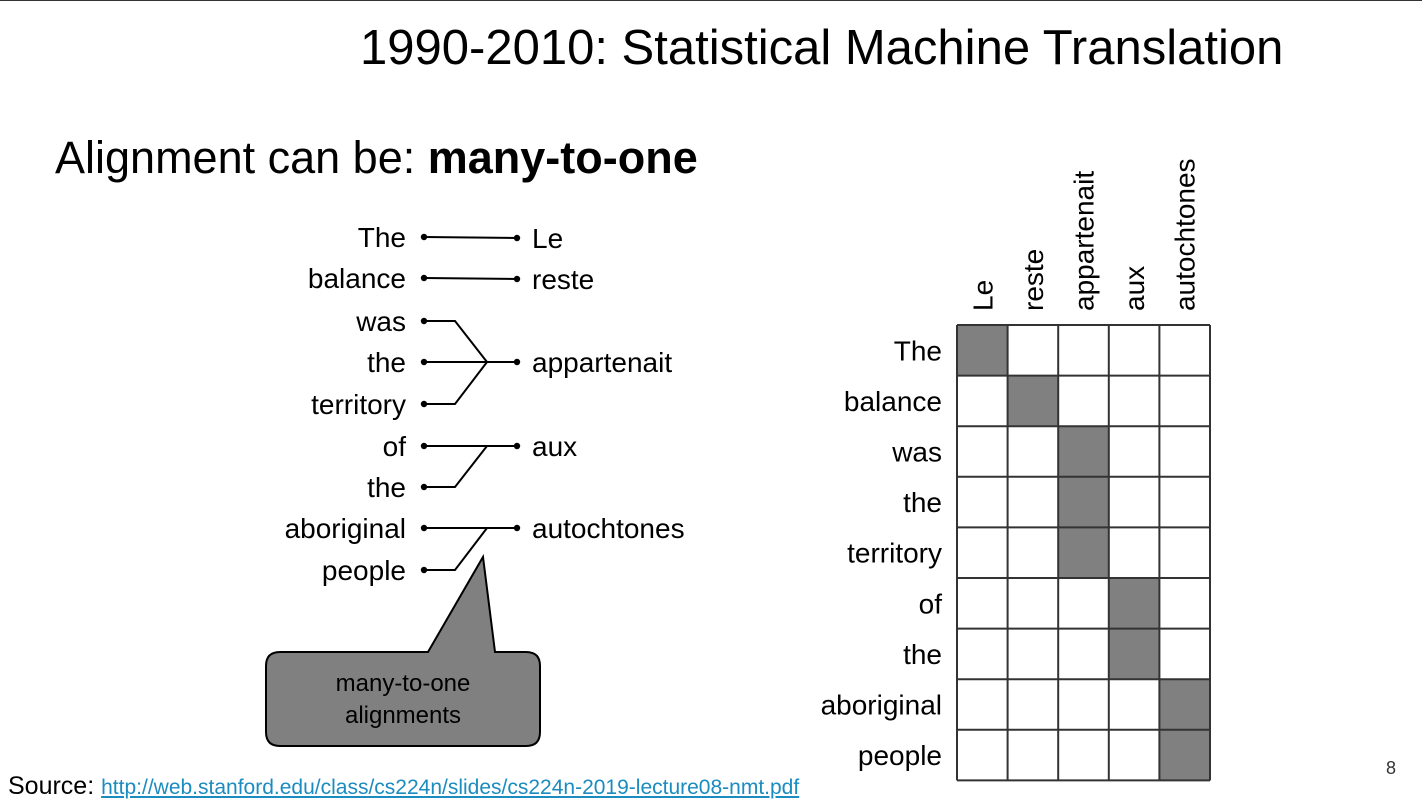  I want to click on french-word-1: Le, so click(547, 238).